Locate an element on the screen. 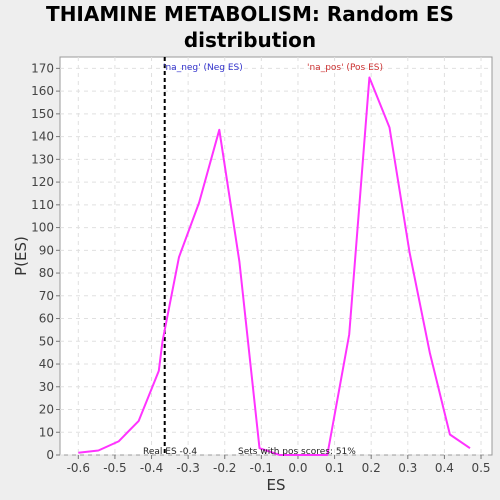 The height and width of the screenshot is (500, 500). x-tick-label: 0.5 is located at coordinates (480, 468).